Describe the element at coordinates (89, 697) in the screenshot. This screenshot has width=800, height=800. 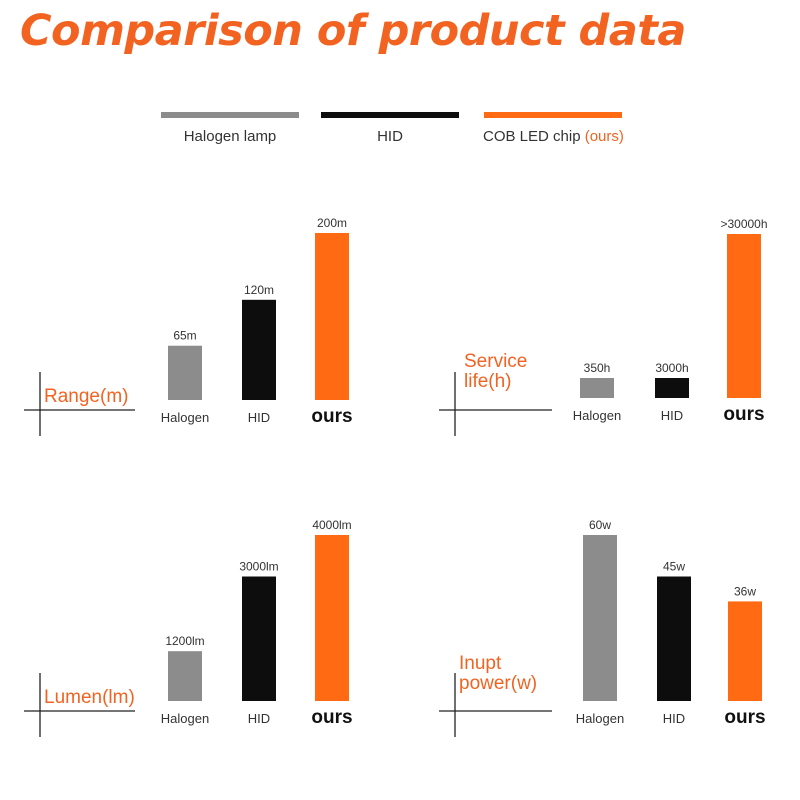
I see `metric-label: Lumen(lm)` at that location.